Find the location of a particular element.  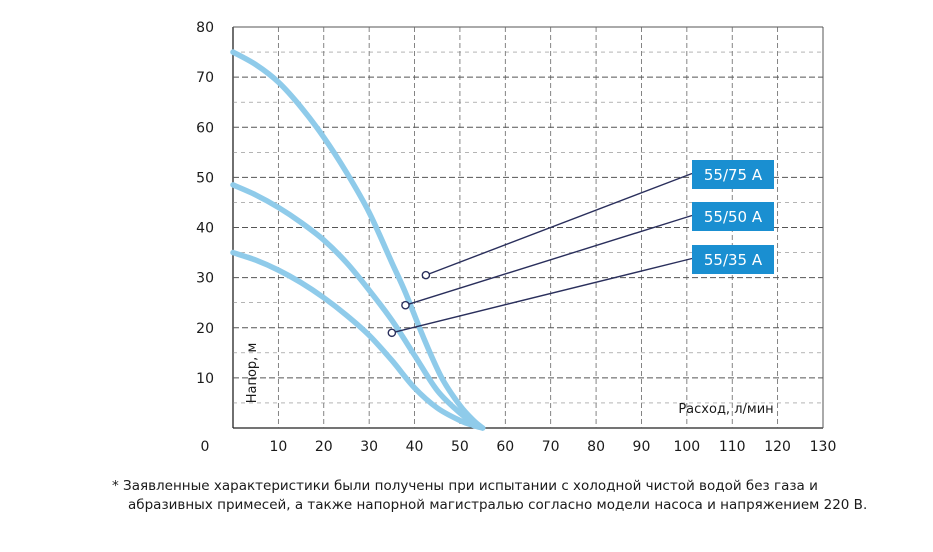

chart-markers is located at coordinates (409, 304).